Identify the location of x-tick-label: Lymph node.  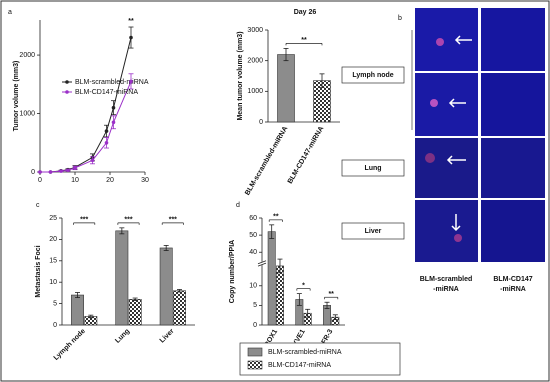
(70, 345).